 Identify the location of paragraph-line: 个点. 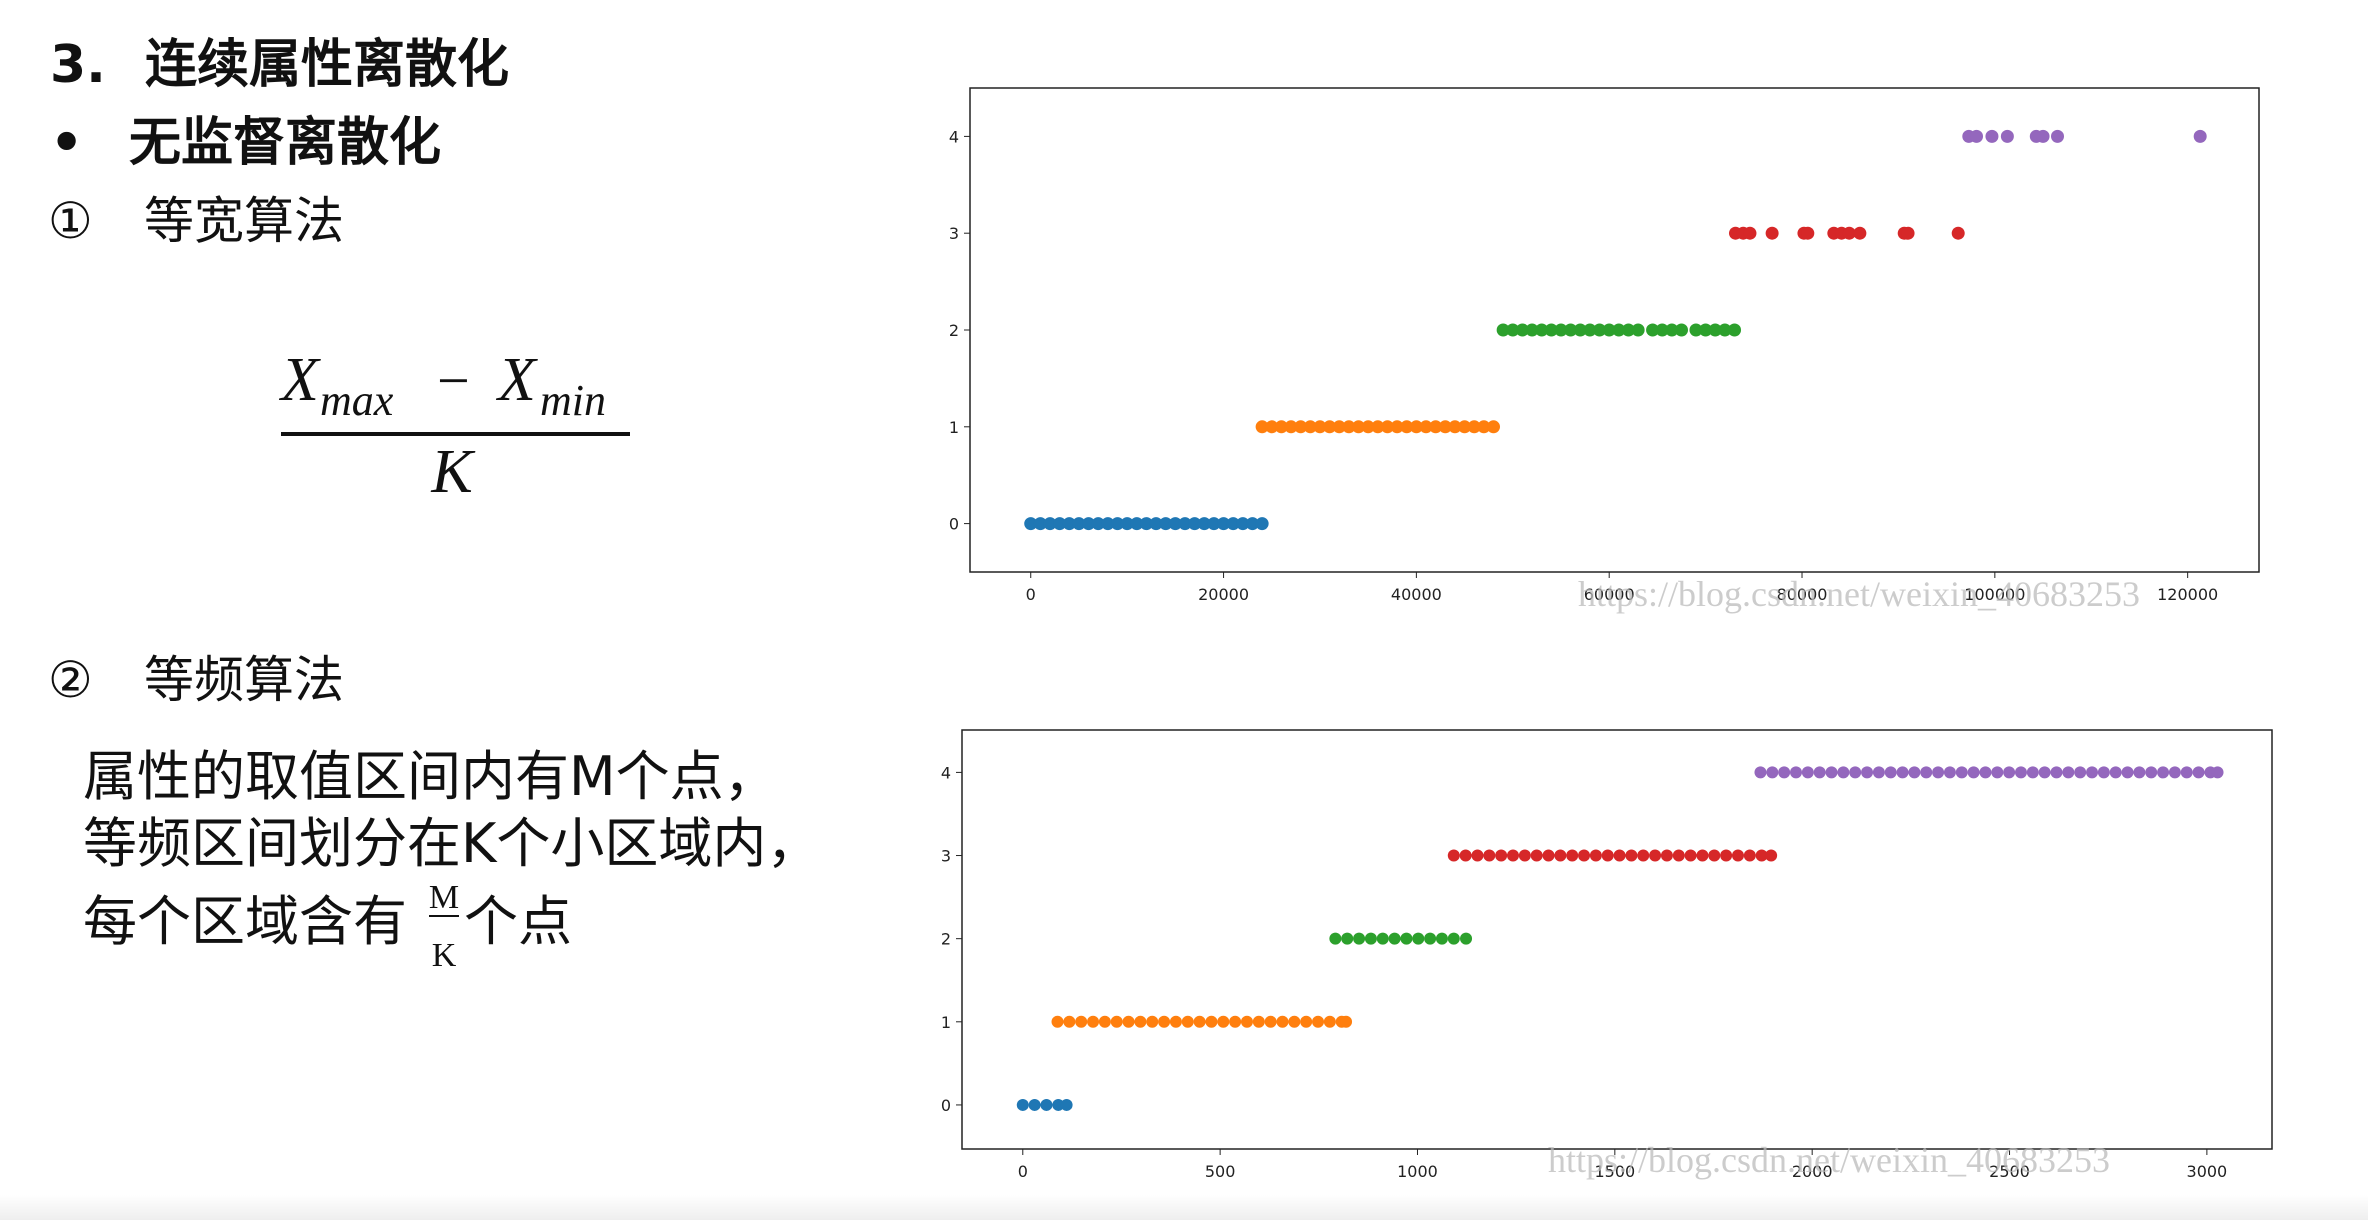
(518, 921).